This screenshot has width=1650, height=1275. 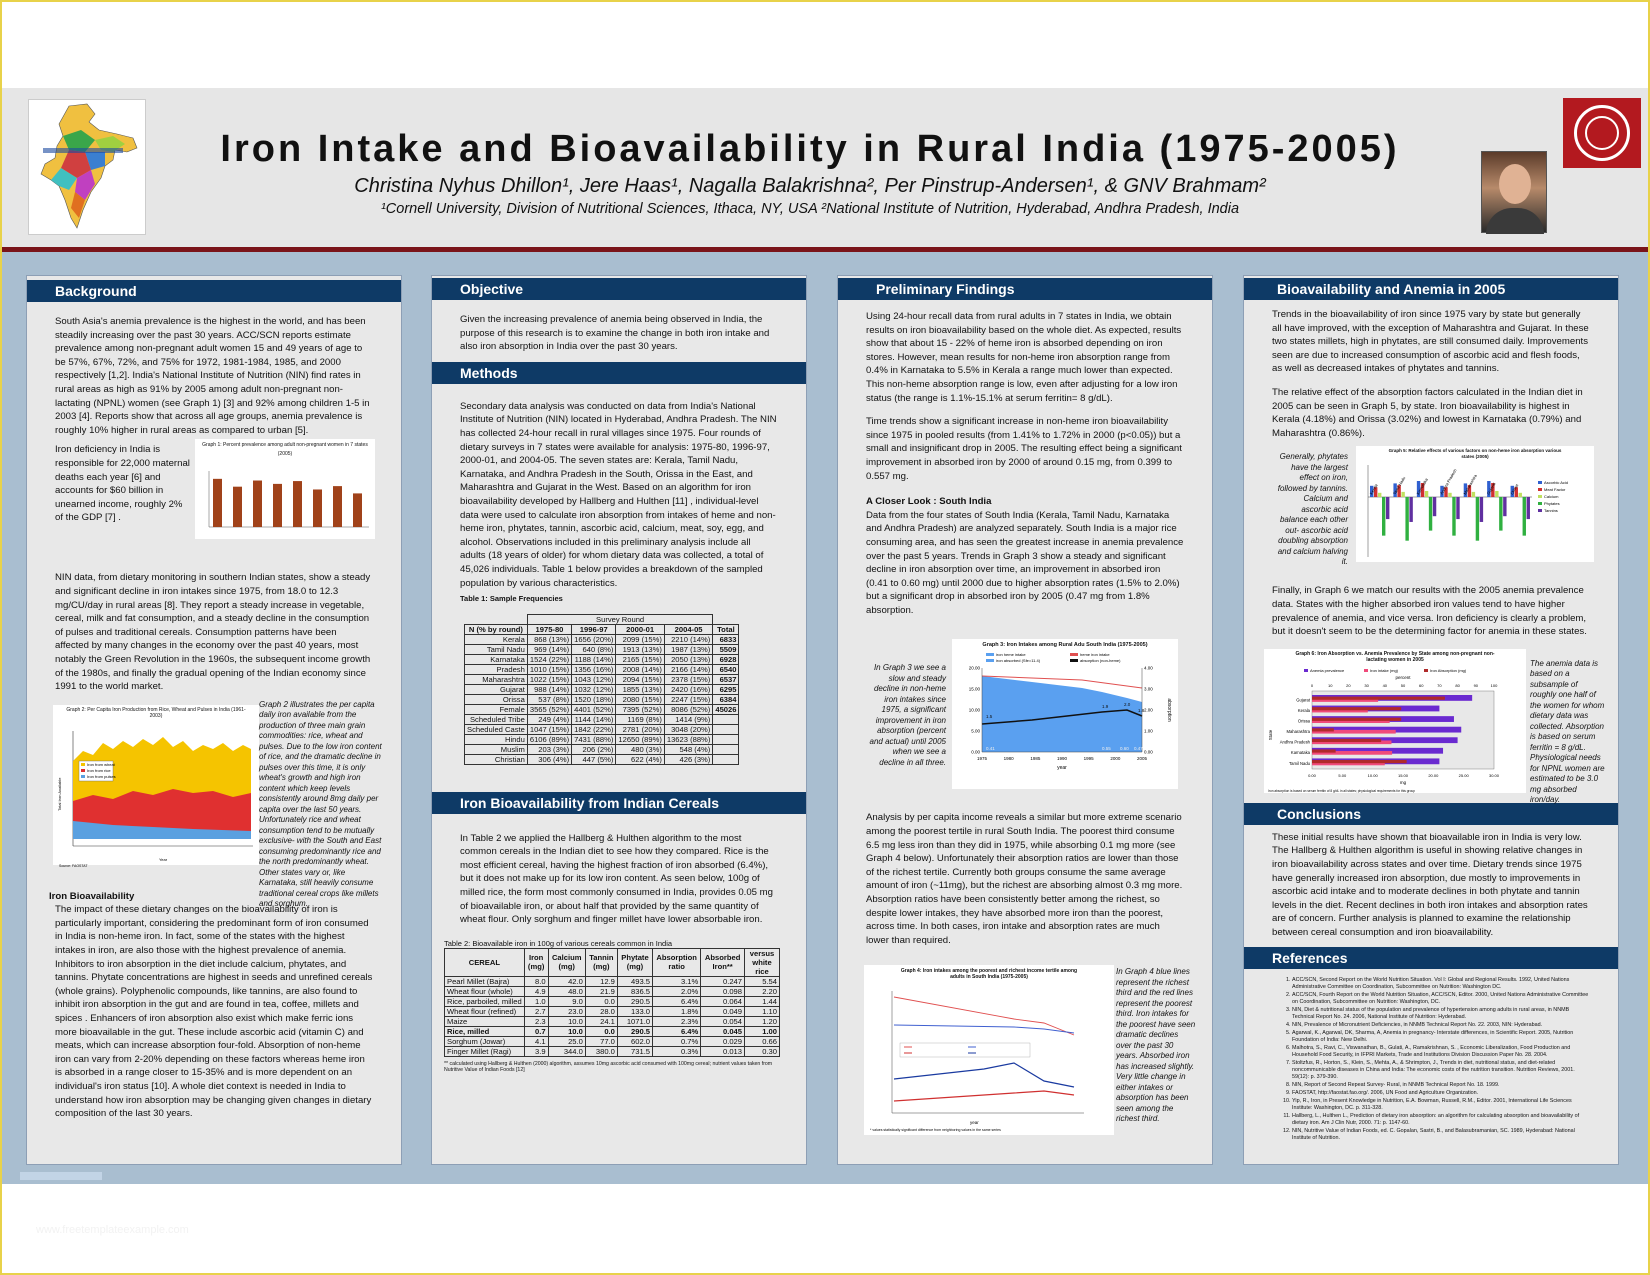 I want to click on table-1-row-label: Pradesh, so click(x=496, y=669).